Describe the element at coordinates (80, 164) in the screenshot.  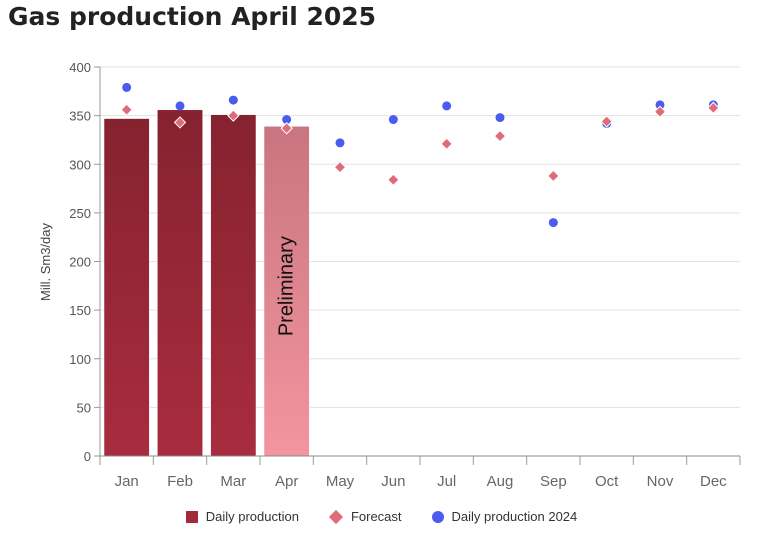
I see `y-tick-label: 300` at that location.